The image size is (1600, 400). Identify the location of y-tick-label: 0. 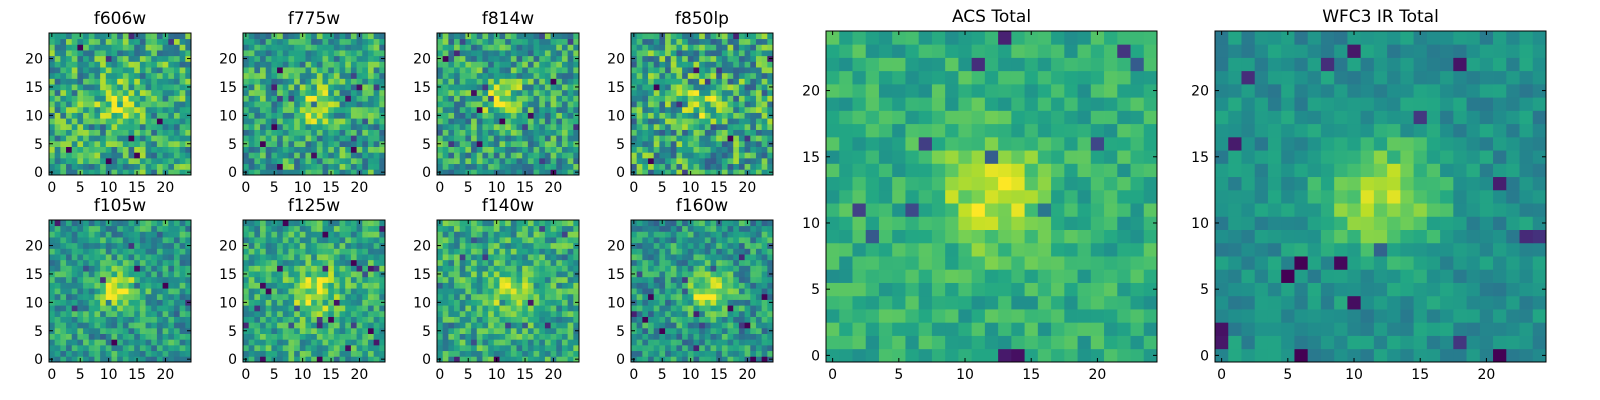
(38, 360).